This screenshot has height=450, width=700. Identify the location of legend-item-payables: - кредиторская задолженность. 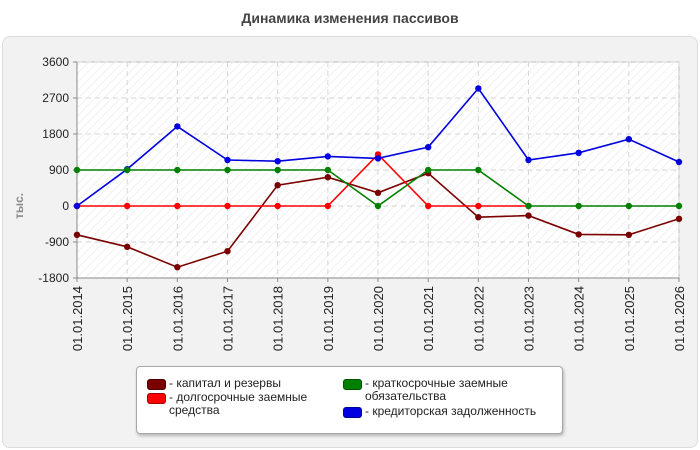
(450, 411).